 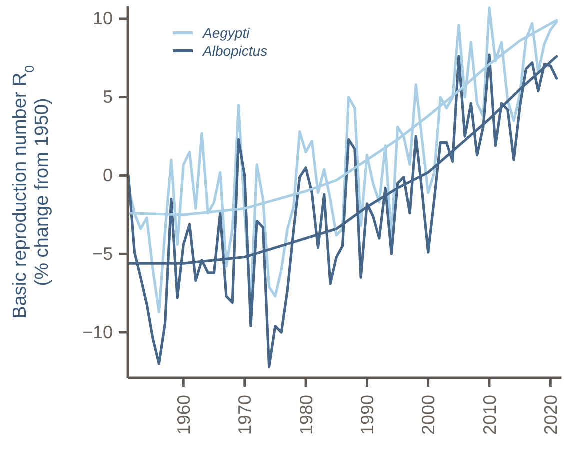 What do you see at coordinates (107, 175) in the screenshot?
I see `y-tick-label: 0` at bounding box center [107, 175].